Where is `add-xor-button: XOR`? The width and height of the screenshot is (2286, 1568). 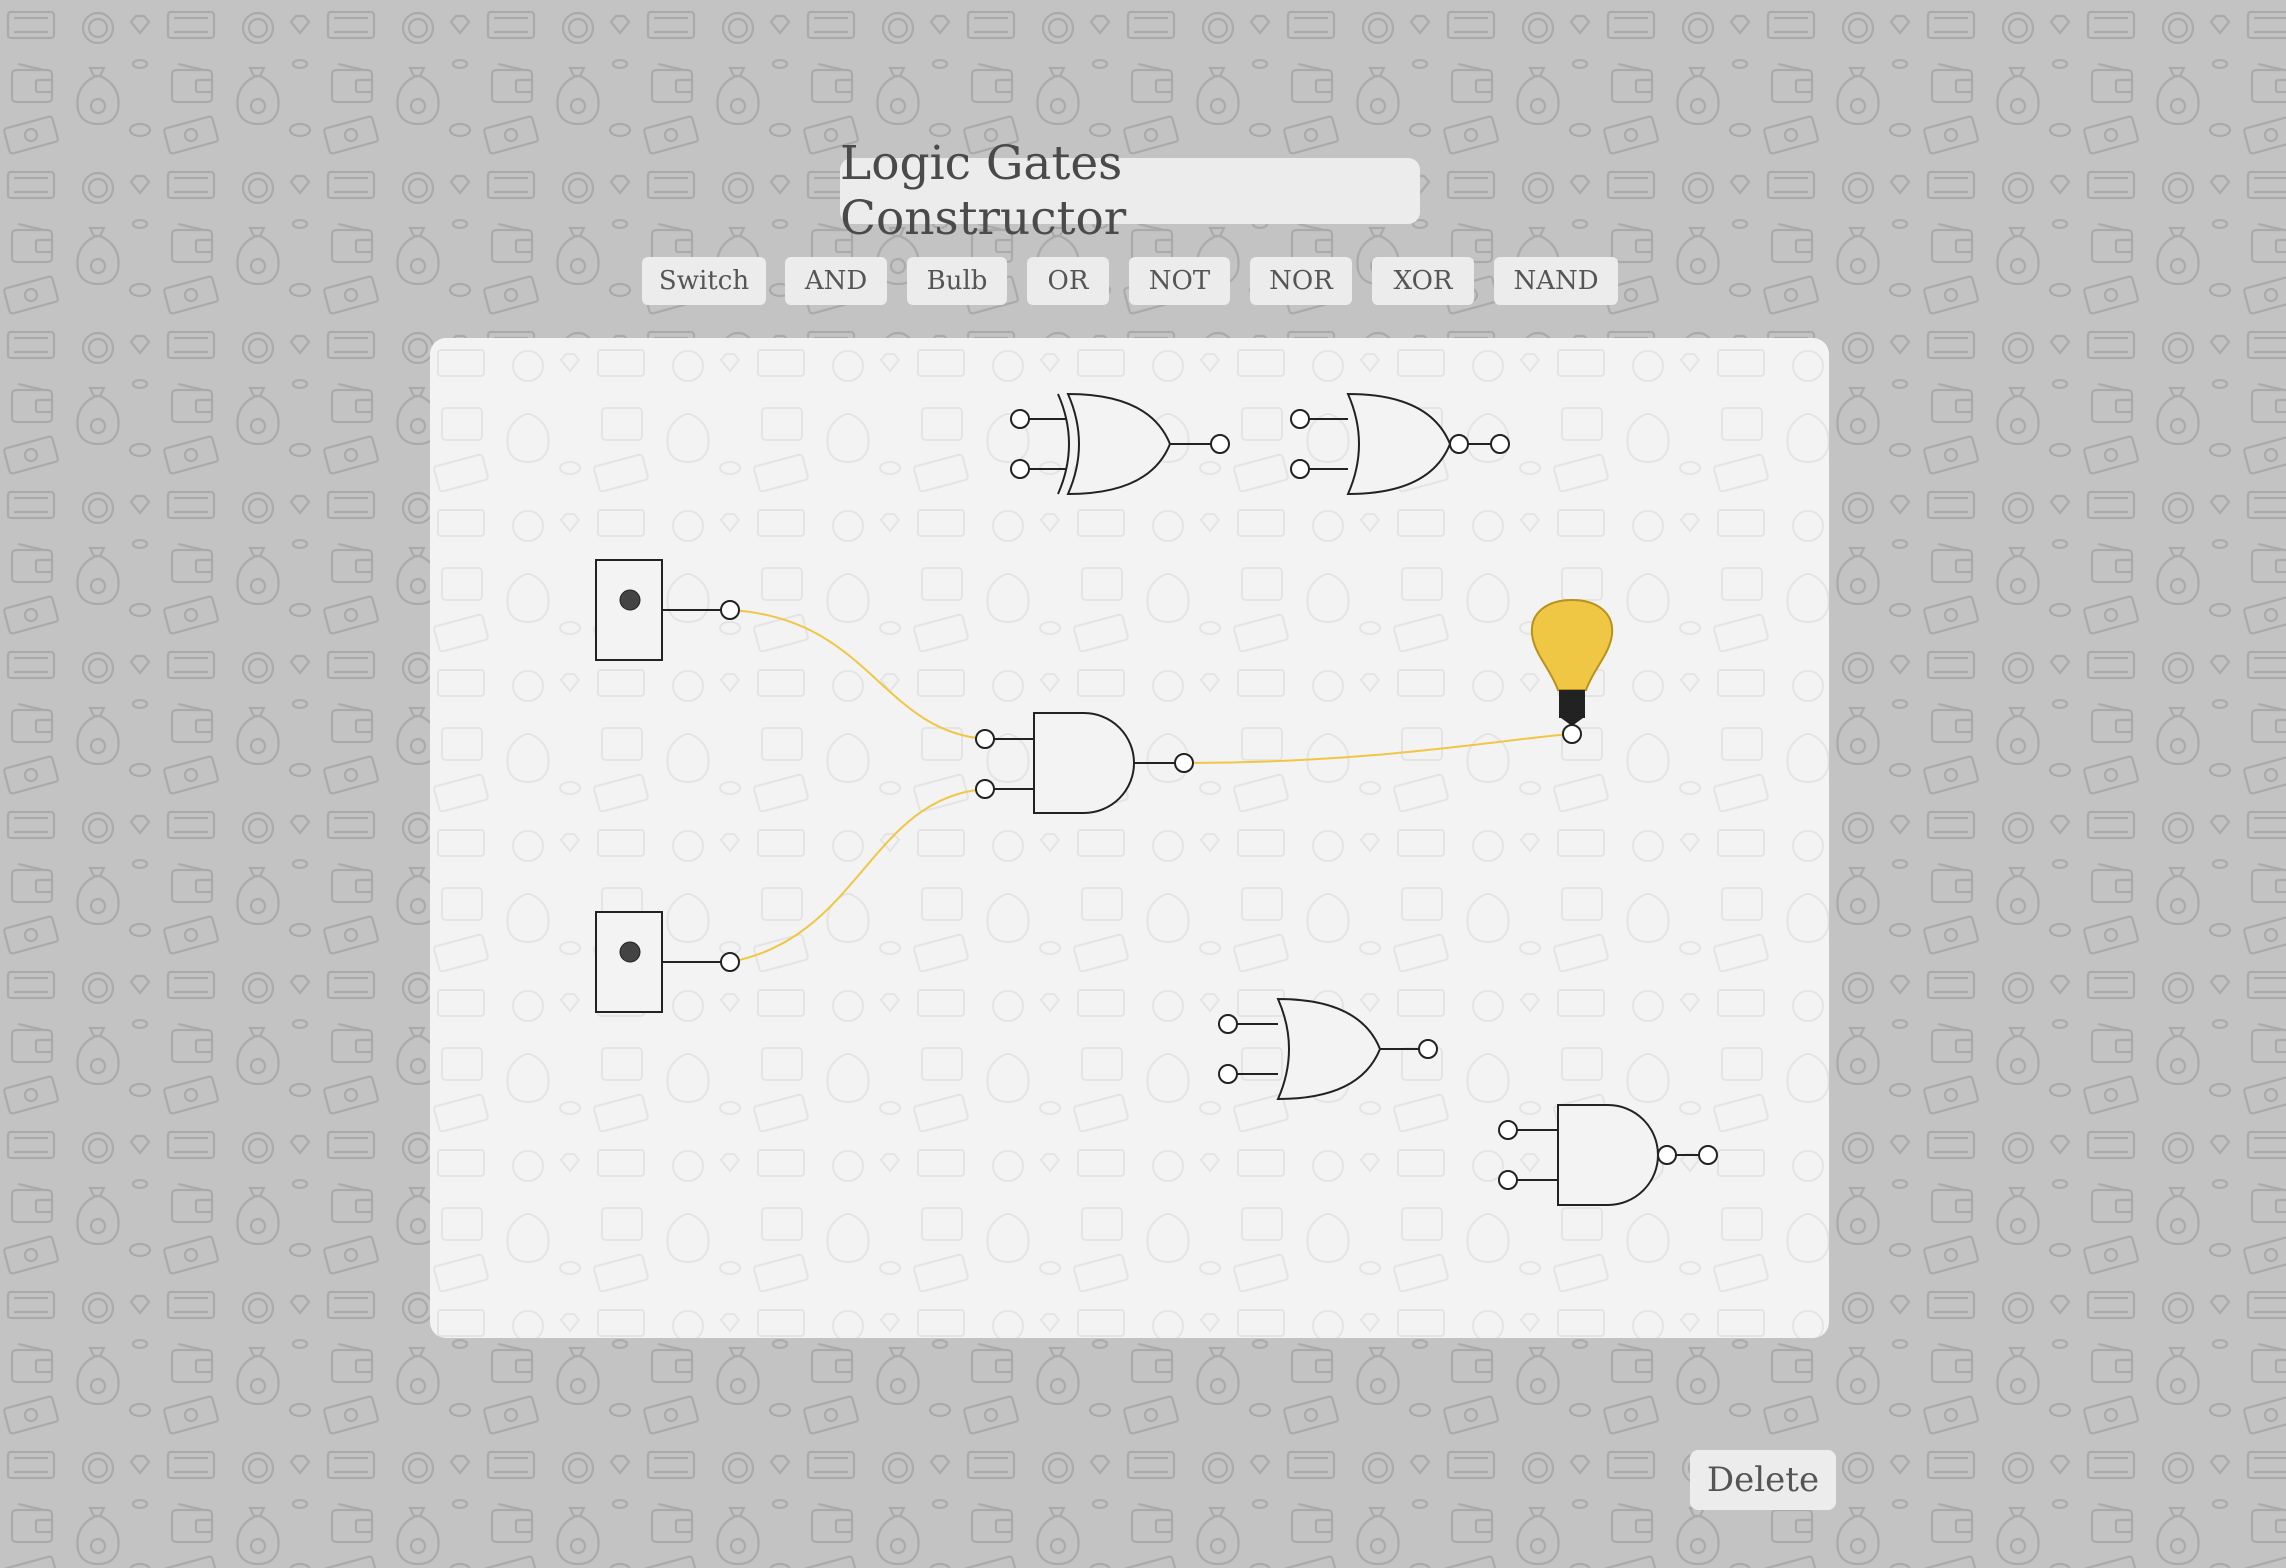
add-xor-button: XOR is located at coordinates (1423, 281).